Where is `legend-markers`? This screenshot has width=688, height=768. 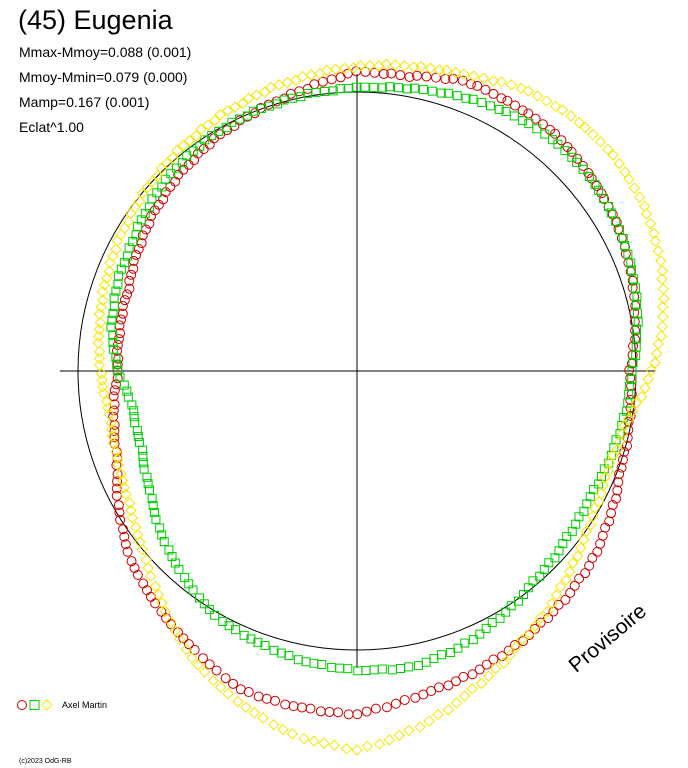
legend-markers is located at coordinates (35, 705).